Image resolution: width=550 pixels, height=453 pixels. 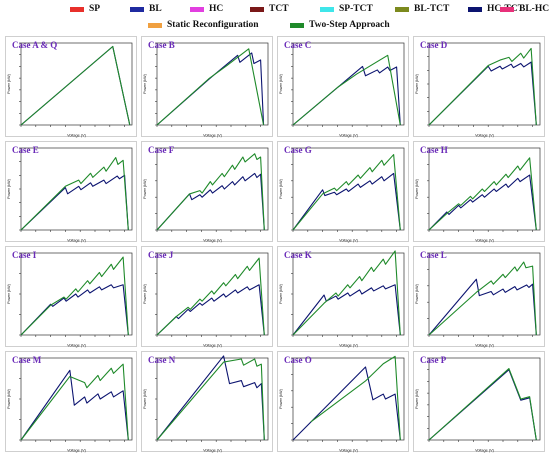 What do you see at coordinates (161, 45) in the screenshot?
I see `case-label: Case B` at bounding box center [161, 45].